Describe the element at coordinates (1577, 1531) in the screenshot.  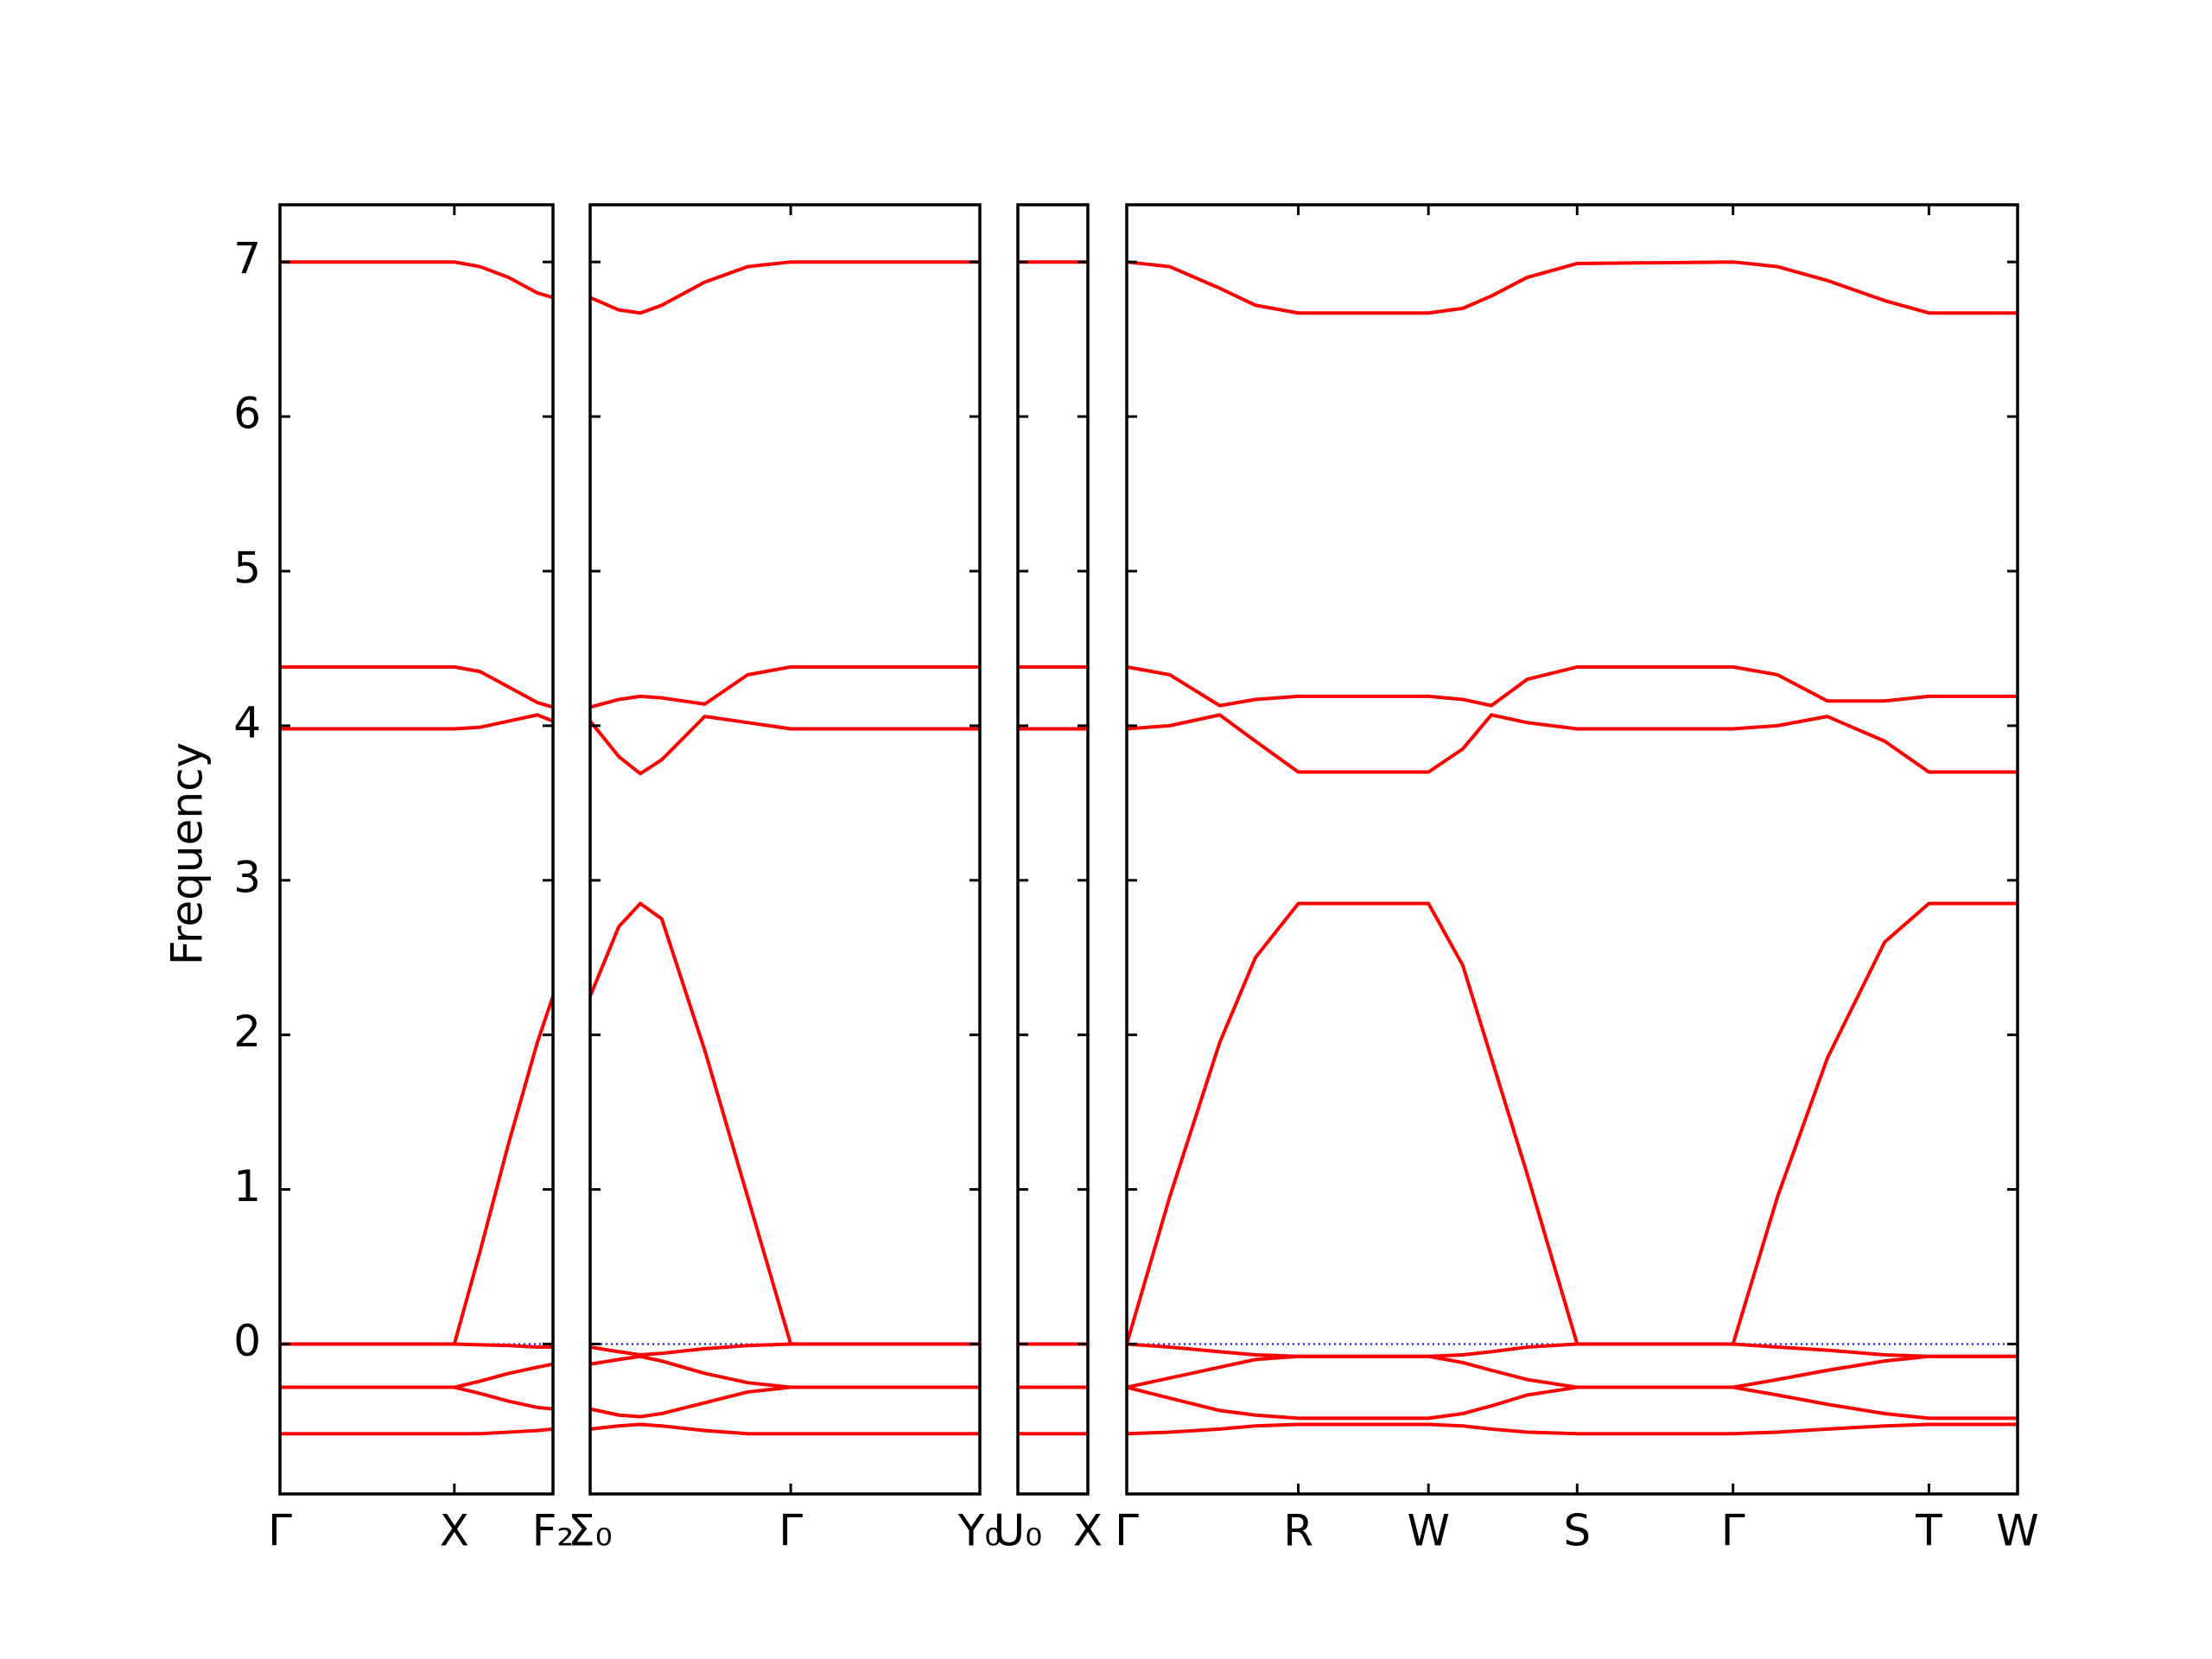
I see `x-tick-label: S` at that location.